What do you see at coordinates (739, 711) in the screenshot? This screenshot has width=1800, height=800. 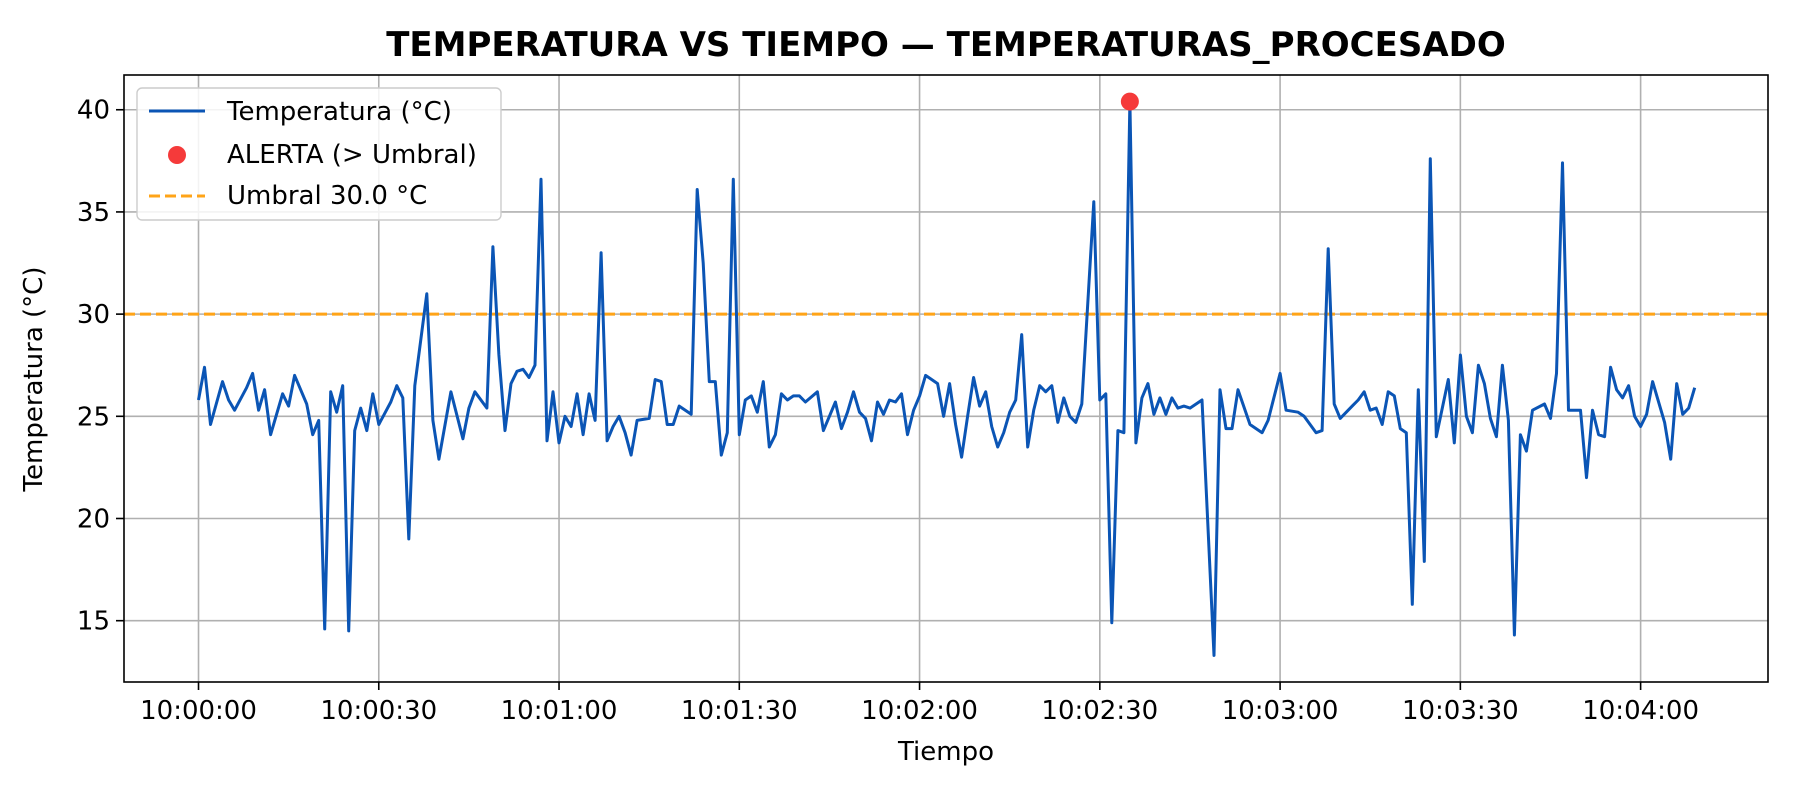 I see `x-tick-label: 10:01:30` at bounding box center [739, 711].